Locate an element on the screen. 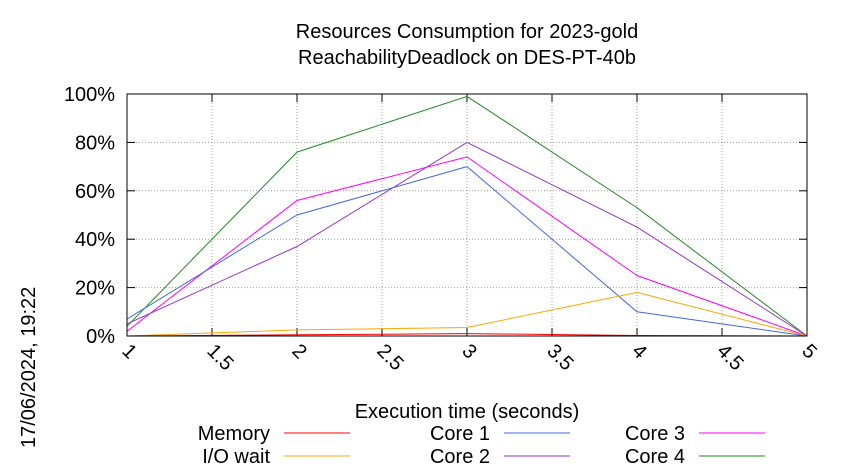 The width and height of the screenshot is (850, 475). legend-label: Core 1 is located at coordinates (460, 434).